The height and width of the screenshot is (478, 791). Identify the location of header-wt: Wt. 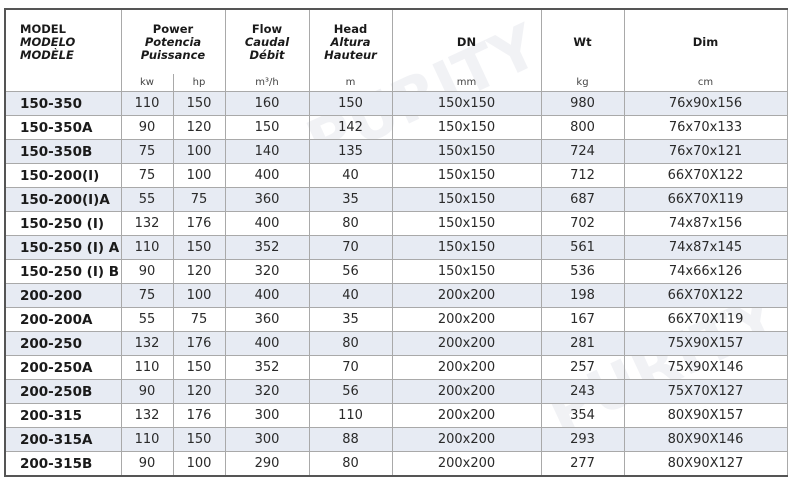
(582, 41).